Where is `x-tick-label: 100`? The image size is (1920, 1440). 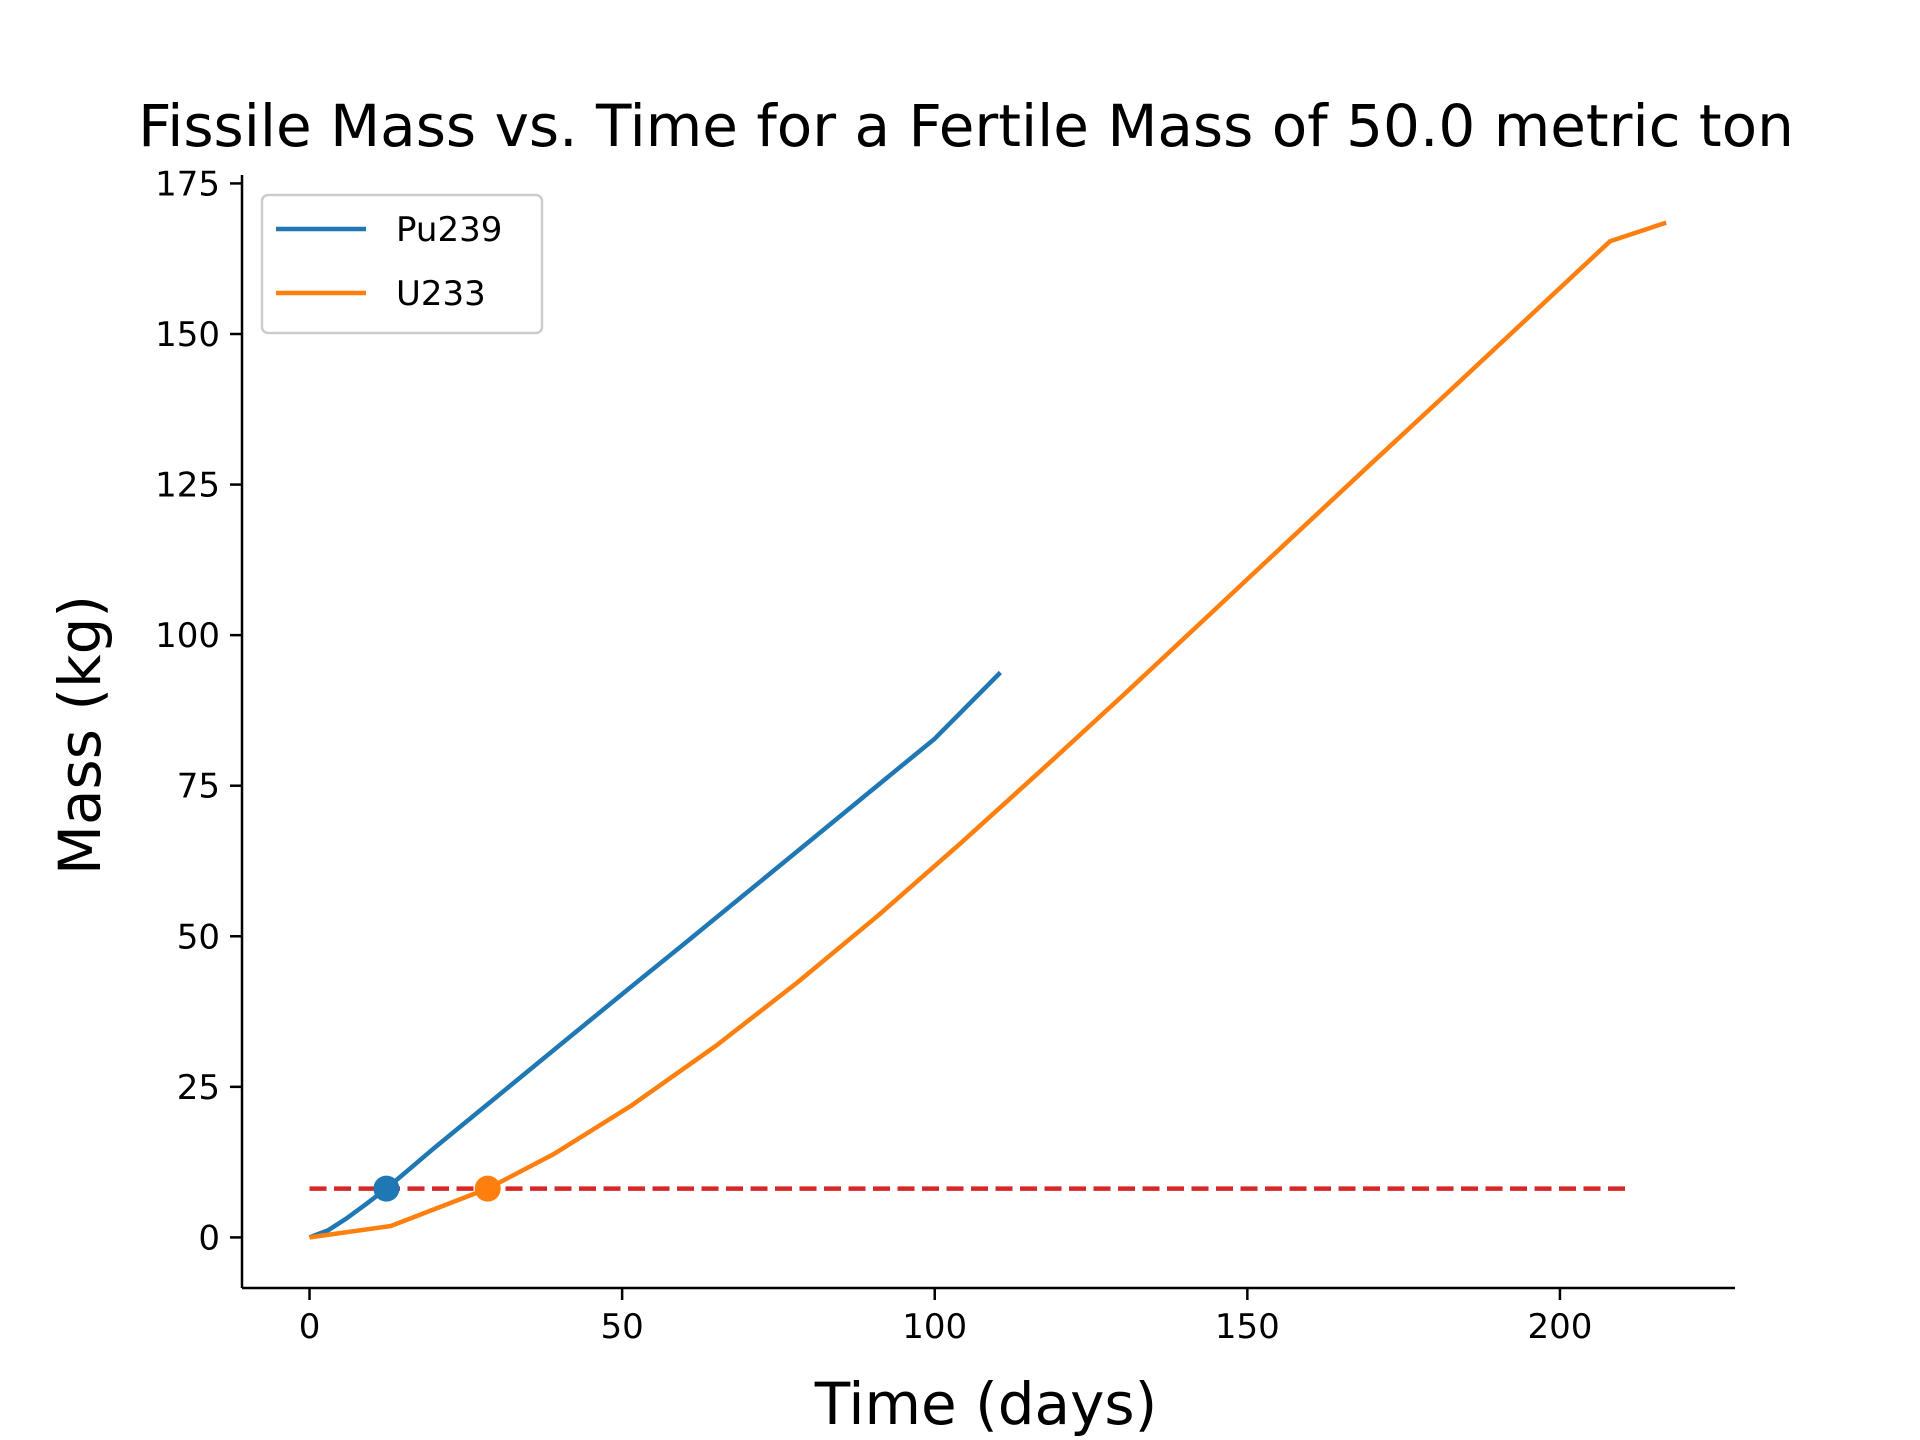
x-tick-label: 100 is located at coordinates (934, 1327).